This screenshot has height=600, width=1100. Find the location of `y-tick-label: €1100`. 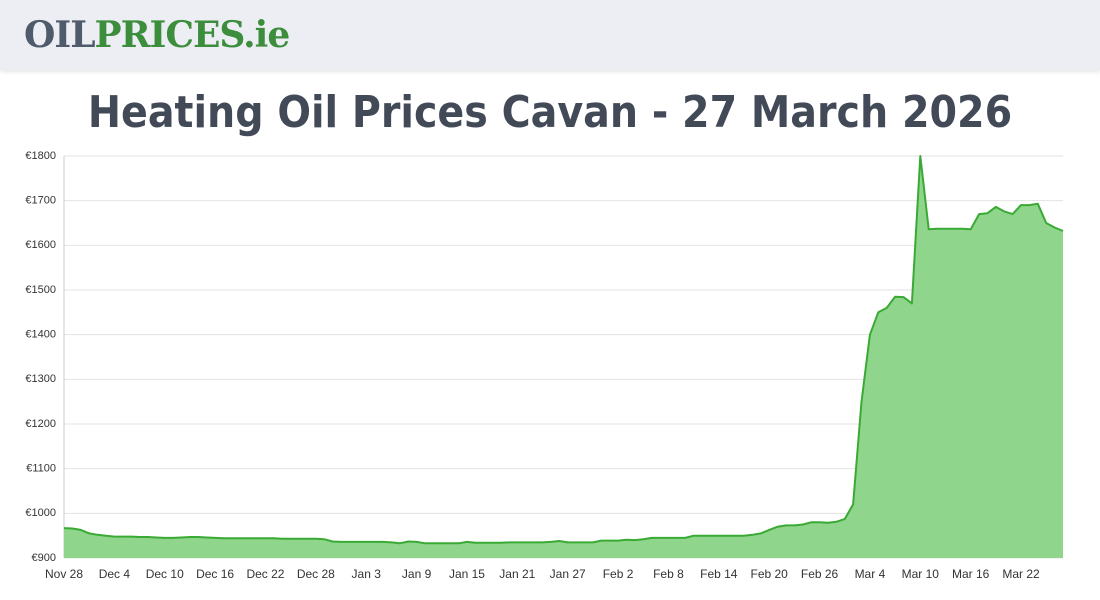

y-tick-label: €1100 is located at coordinates (41, 469).